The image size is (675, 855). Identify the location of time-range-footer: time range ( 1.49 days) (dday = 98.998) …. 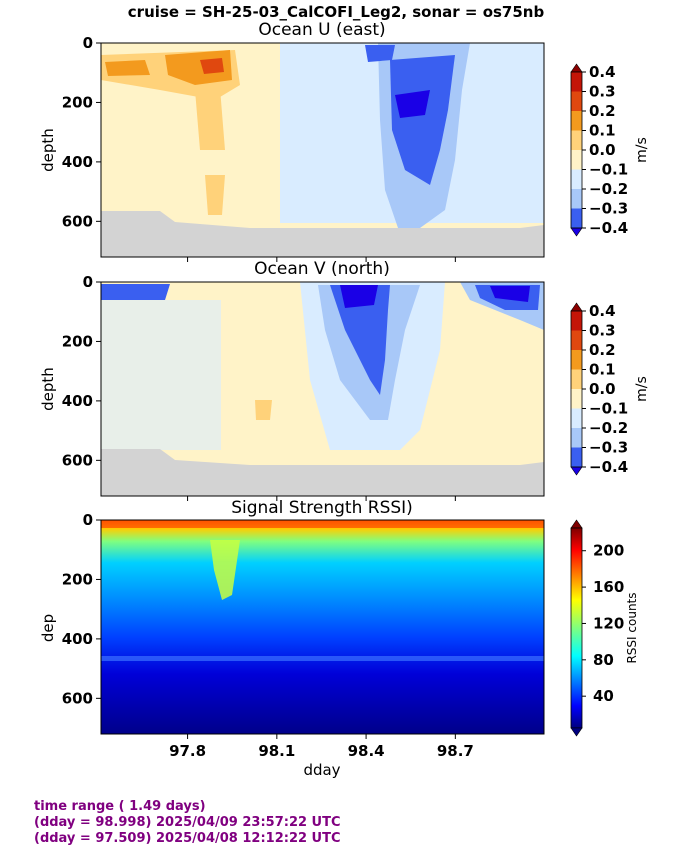
(187, 822).